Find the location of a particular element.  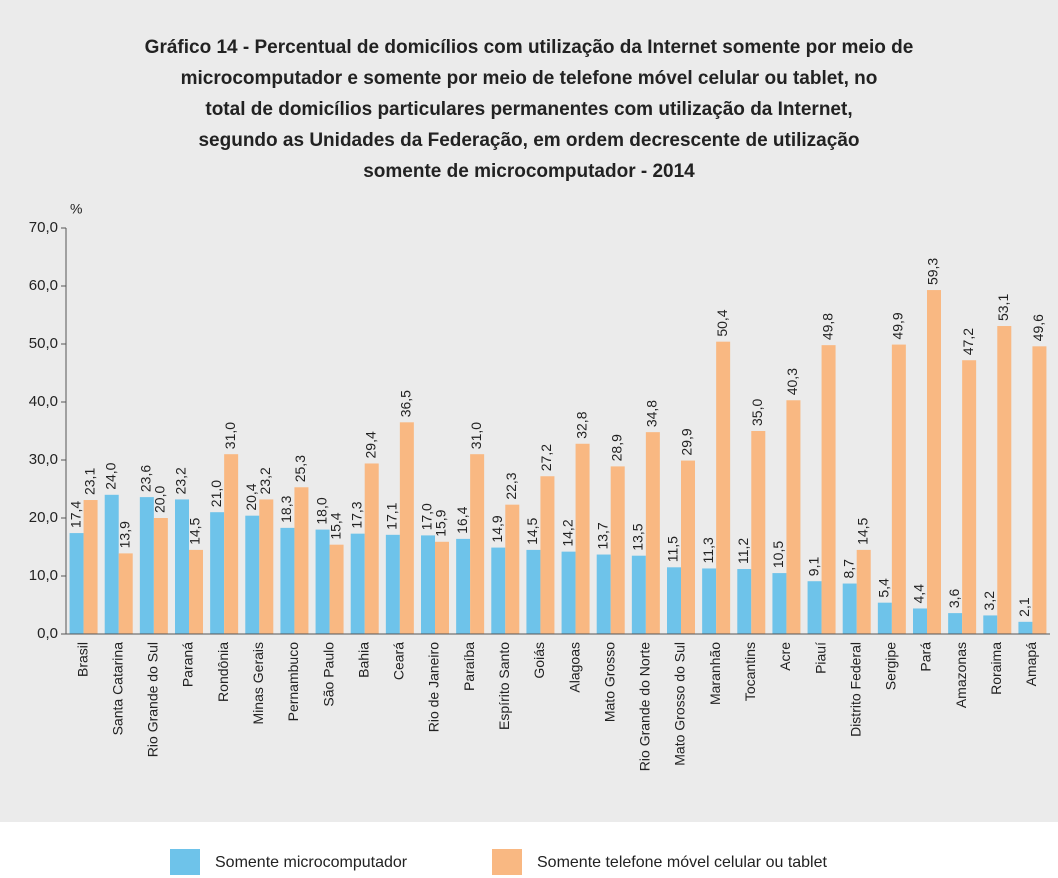

value-label: 29,4 is located at coordinates (370, 444).